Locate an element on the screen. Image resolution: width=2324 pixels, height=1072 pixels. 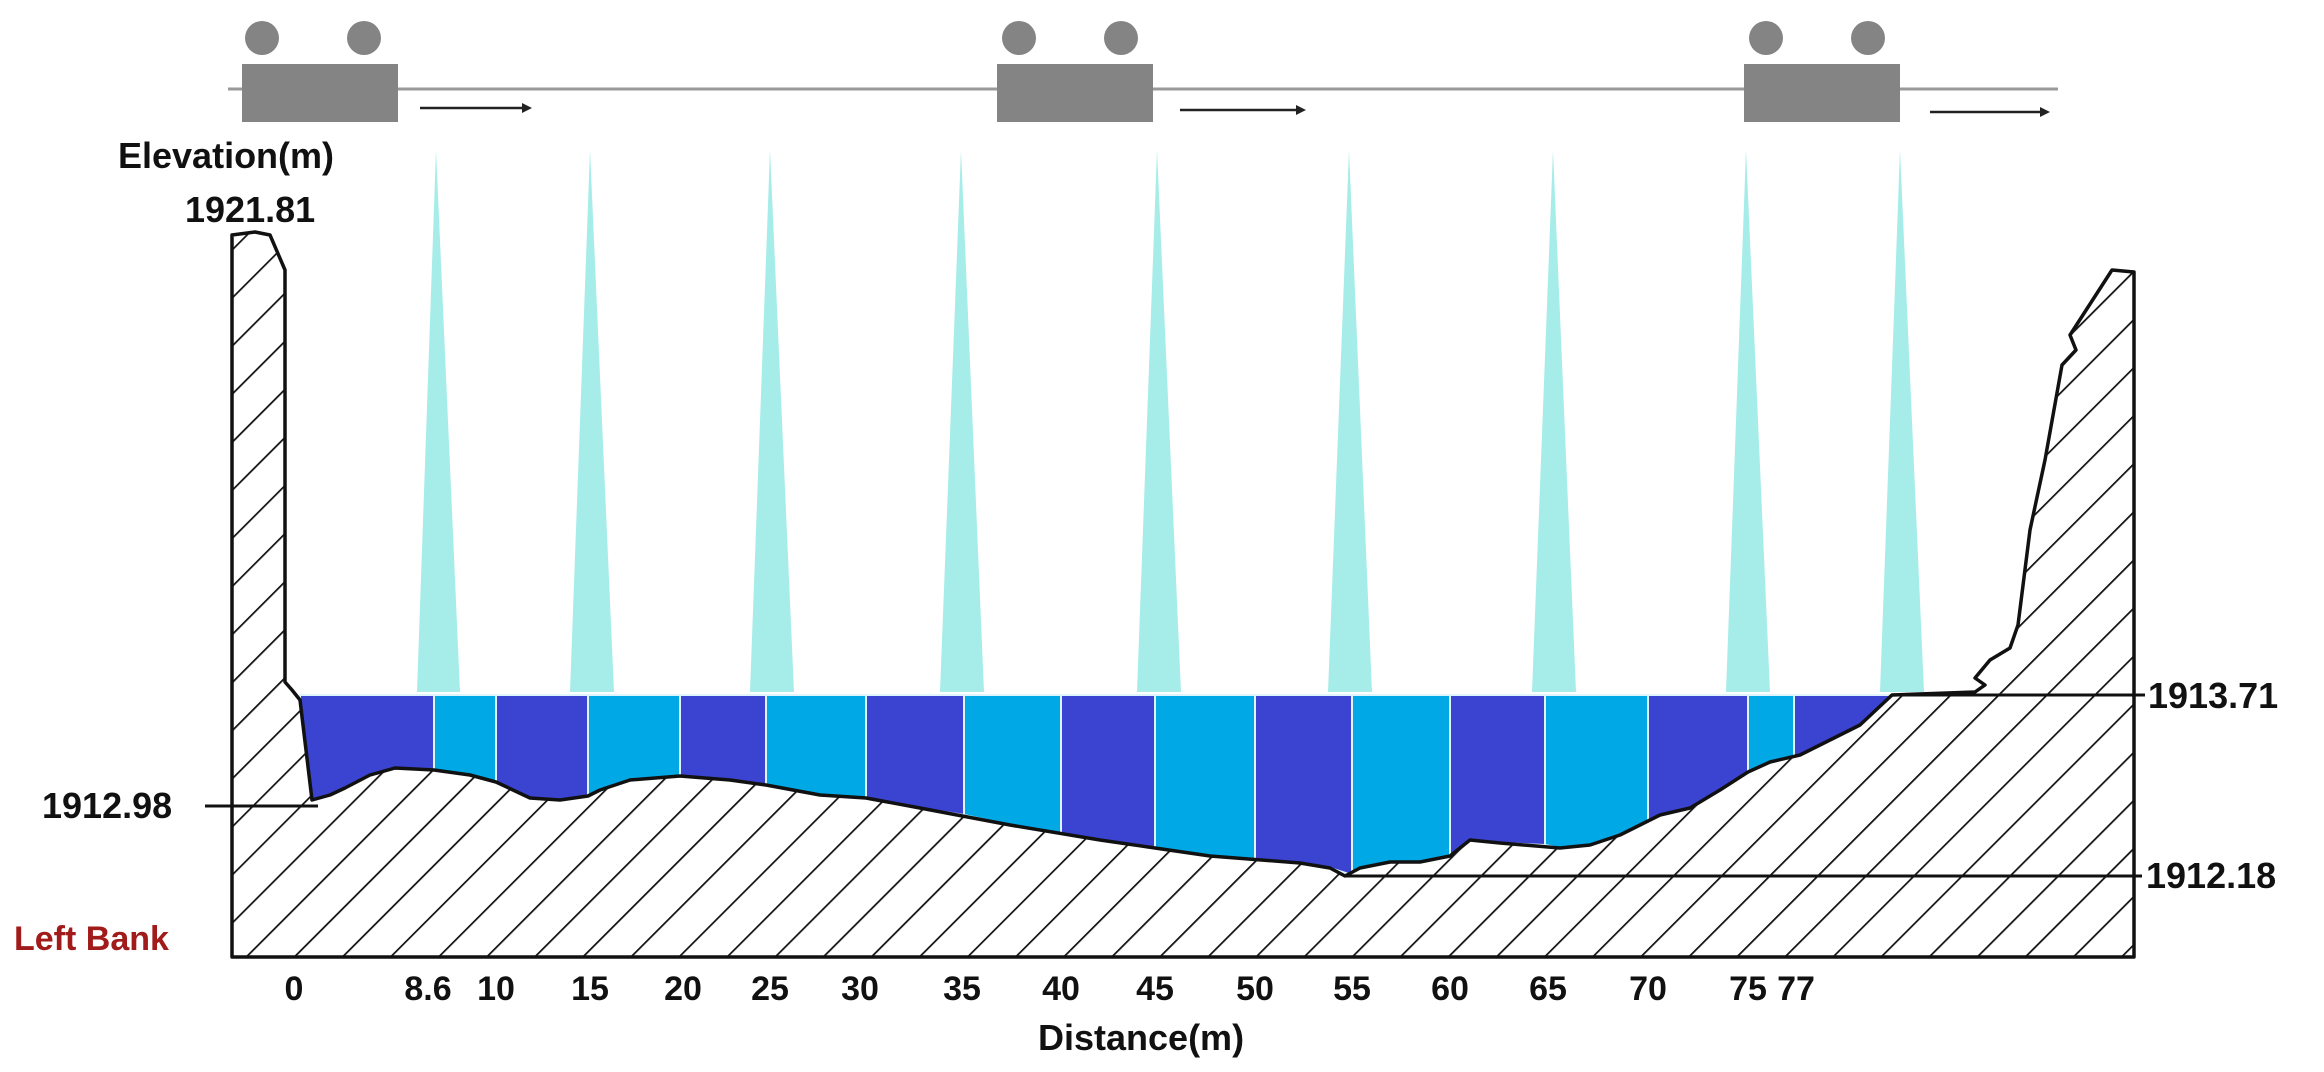
vessel-1-right-wheel is located at coordinates (364, 38).